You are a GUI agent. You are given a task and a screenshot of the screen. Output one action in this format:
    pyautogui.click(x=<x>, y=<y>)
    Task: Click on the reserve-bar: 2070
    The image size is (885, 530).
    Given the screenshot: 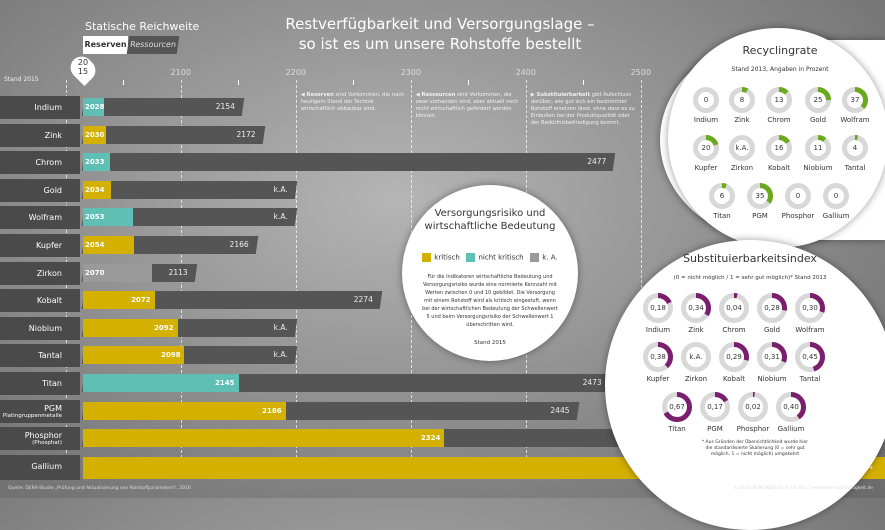 What is the action you would take?
    pyautogui.click(x=118, y=272)
    